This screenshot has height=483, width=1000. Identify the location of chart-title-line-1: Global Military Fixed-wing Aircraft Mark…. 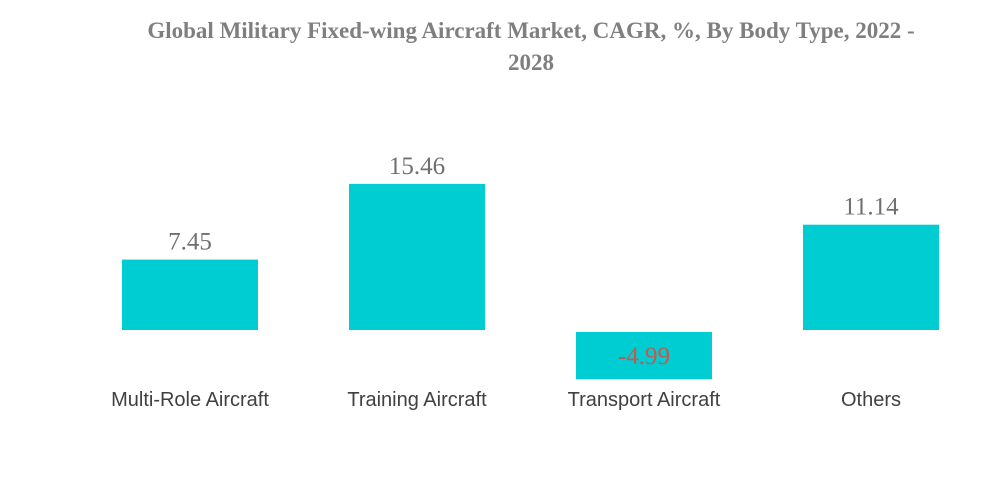
(530, 30).